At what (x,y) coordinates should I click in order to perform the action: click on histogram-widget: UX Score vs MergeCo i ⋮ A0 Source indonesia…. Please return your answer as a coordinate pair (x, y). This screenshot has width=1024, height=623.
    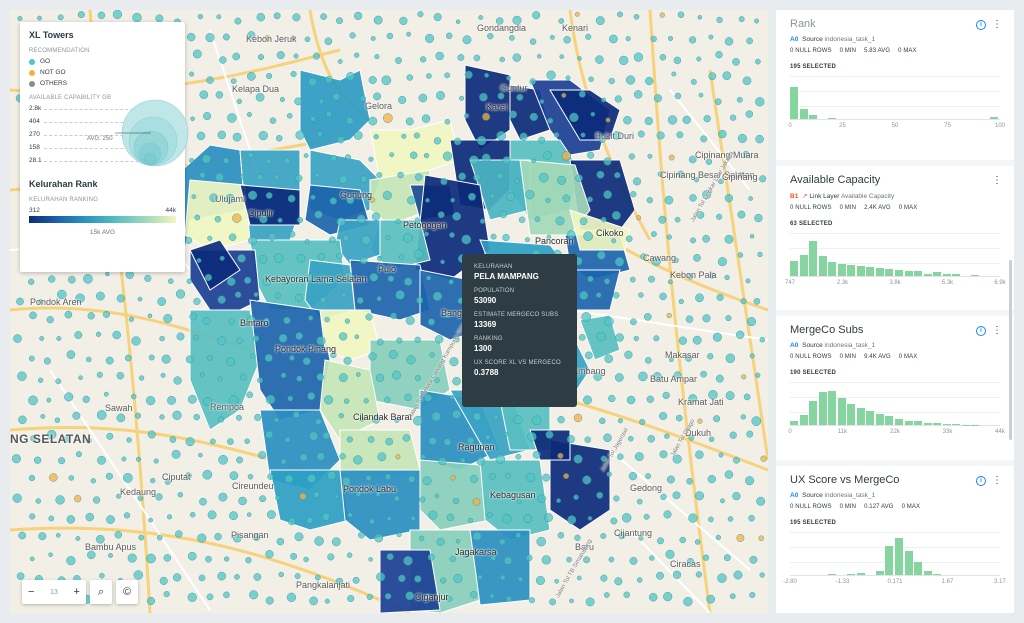
    Looking at the image, I should click on (895, 539).